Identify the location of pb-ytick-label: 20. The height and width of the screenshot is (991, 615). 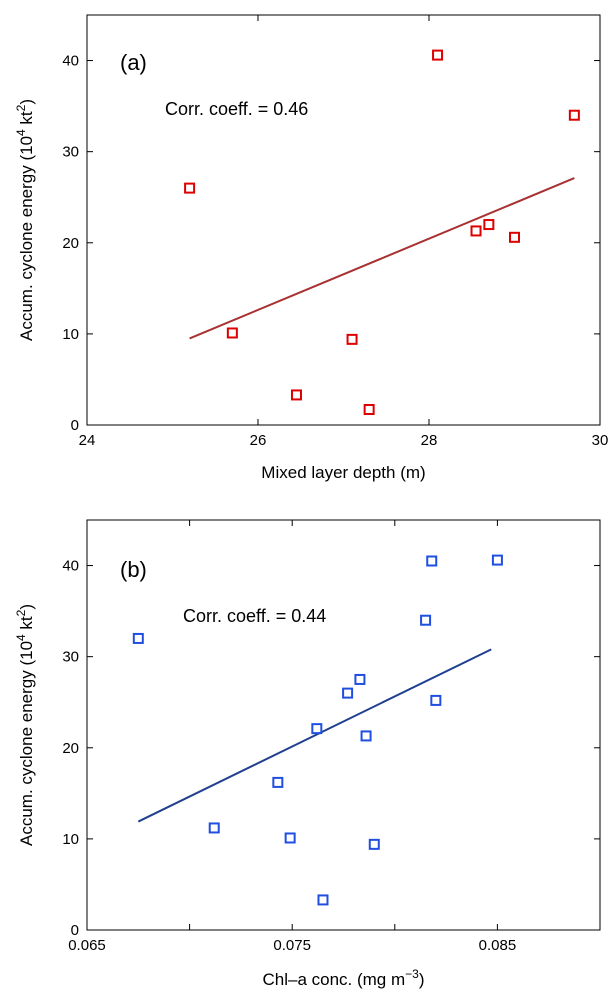
(70, 748).